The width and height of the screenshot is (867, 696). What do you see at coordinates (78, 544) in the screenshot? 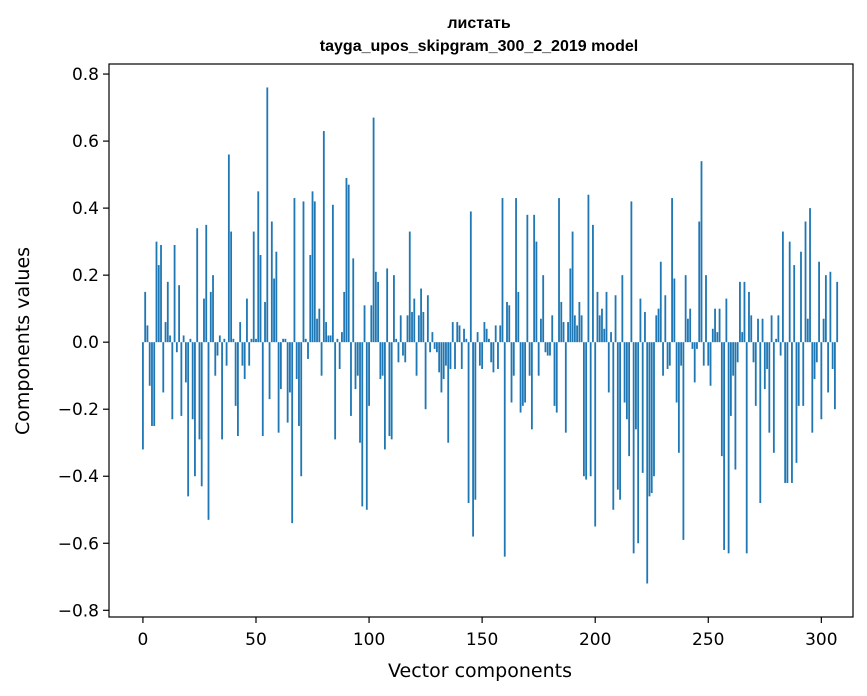
I see `y-tick-label: −0.6` at bounding box center [78, 544].